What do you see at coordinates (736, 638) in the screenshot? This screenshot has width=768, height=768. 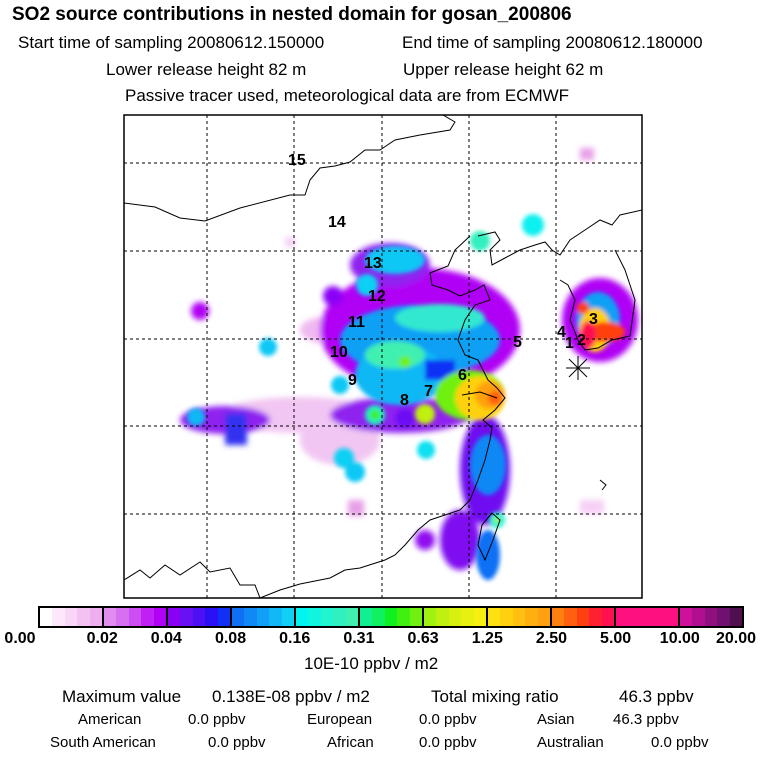 I see `colorbar-tick-label: 20.00` at bounding box center [736, 638].